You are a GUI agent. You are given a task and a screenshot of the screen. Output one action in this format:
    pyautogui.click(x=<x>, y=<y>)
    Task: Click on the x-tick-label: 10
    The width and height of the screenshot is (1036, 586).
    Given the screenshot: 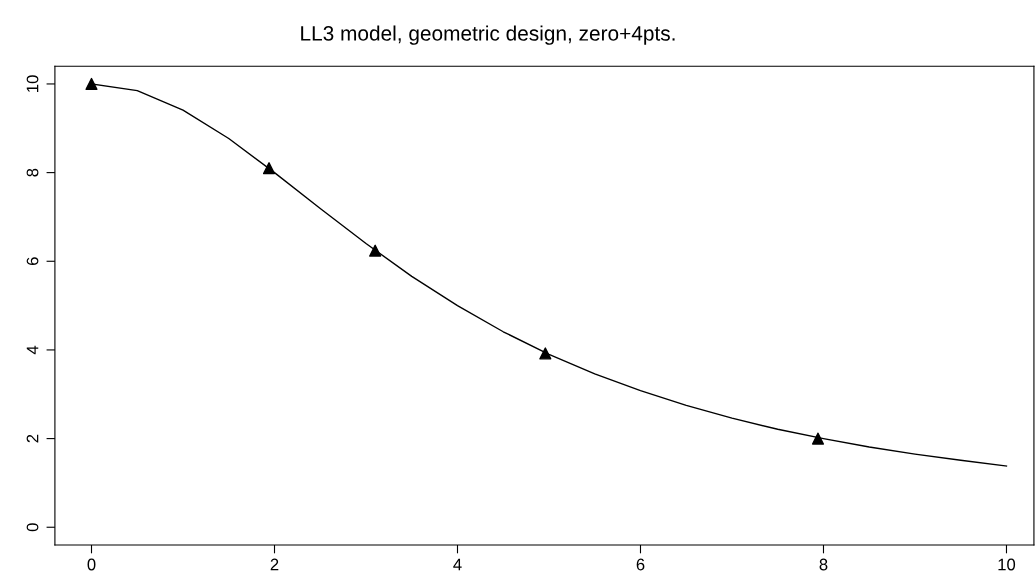 What is the action you would take?
    pyautogui.click(x=1007, y=564)
    